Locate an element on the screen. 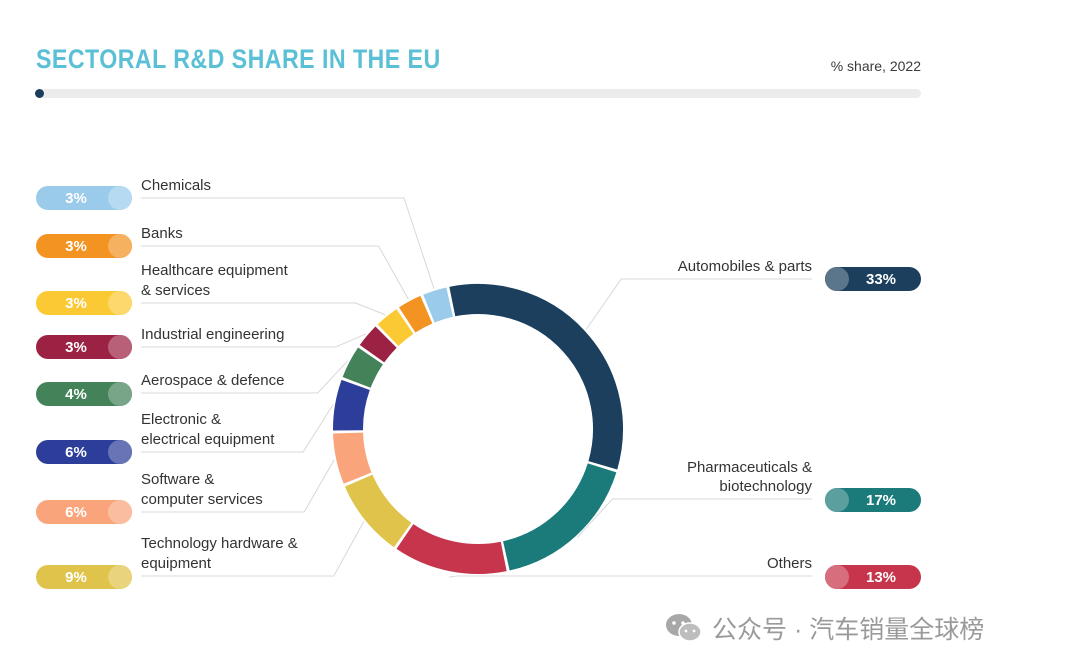 The image size is (1066, 671). leader-line-industrial-engineering is located at coordinates (253, 340).